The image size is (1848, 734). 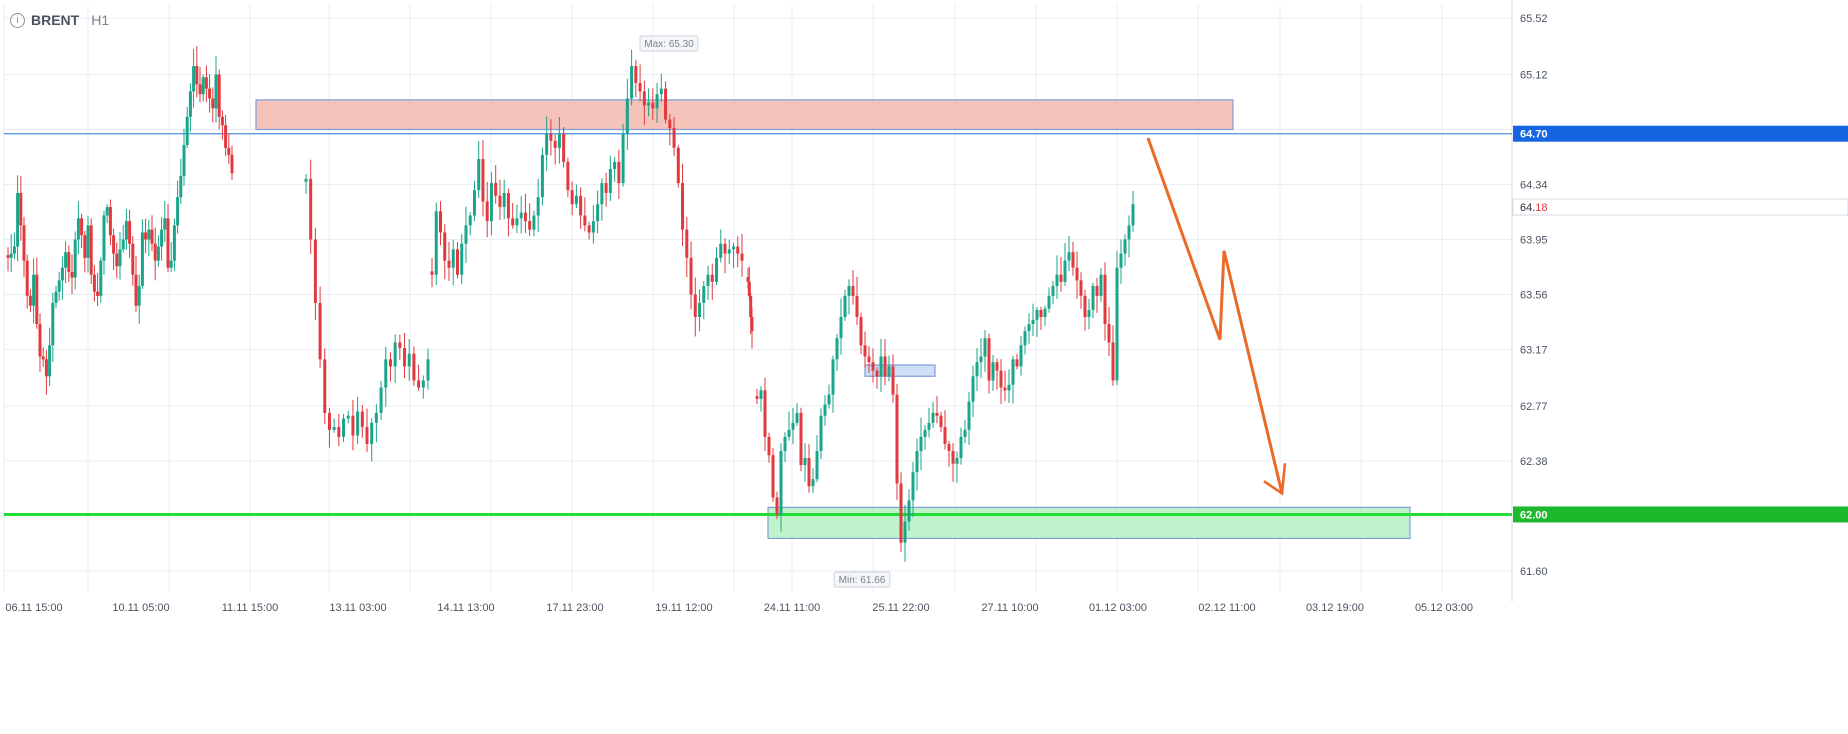 I want to click on current-price-tag: 64.18, so click(x=1680, y=207).